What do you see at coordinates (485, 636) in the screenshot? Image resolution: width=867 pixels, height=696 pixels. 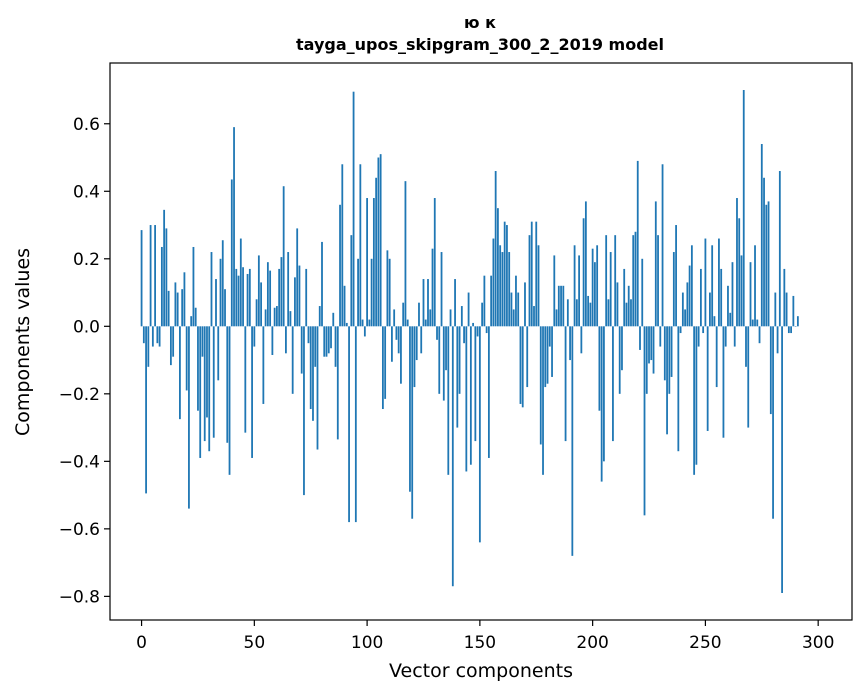 I see `x-axis-ticks: 0 50 100 150 200 250 300` at bounding box center [485, 636].